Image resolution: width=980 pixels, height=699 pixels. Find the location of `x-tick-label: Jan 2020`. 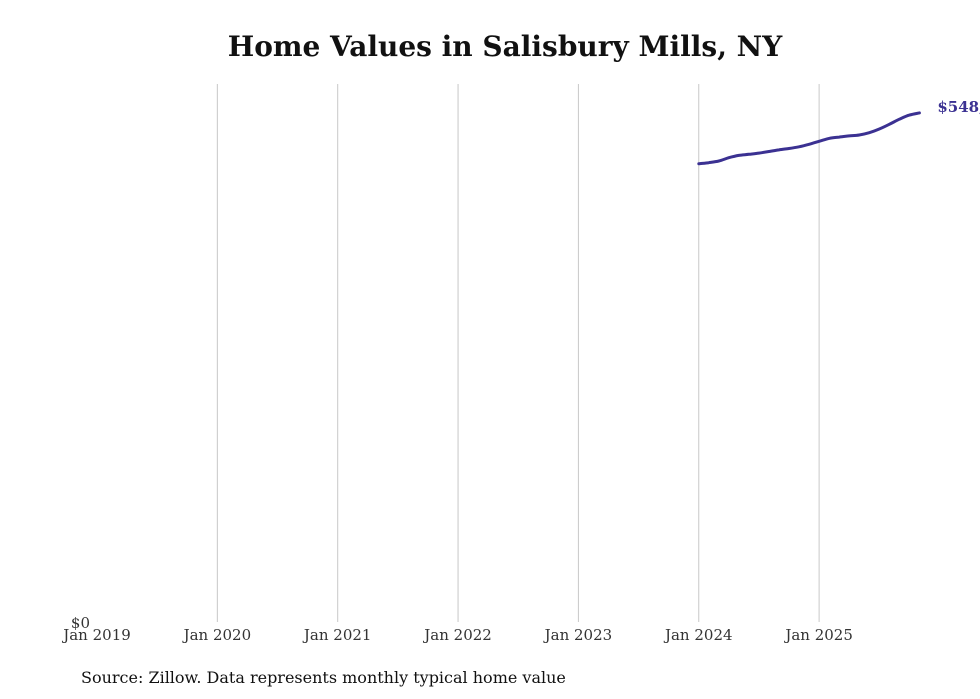

x-tick-label: Jan 2020 is located at coordinates (217, 635).